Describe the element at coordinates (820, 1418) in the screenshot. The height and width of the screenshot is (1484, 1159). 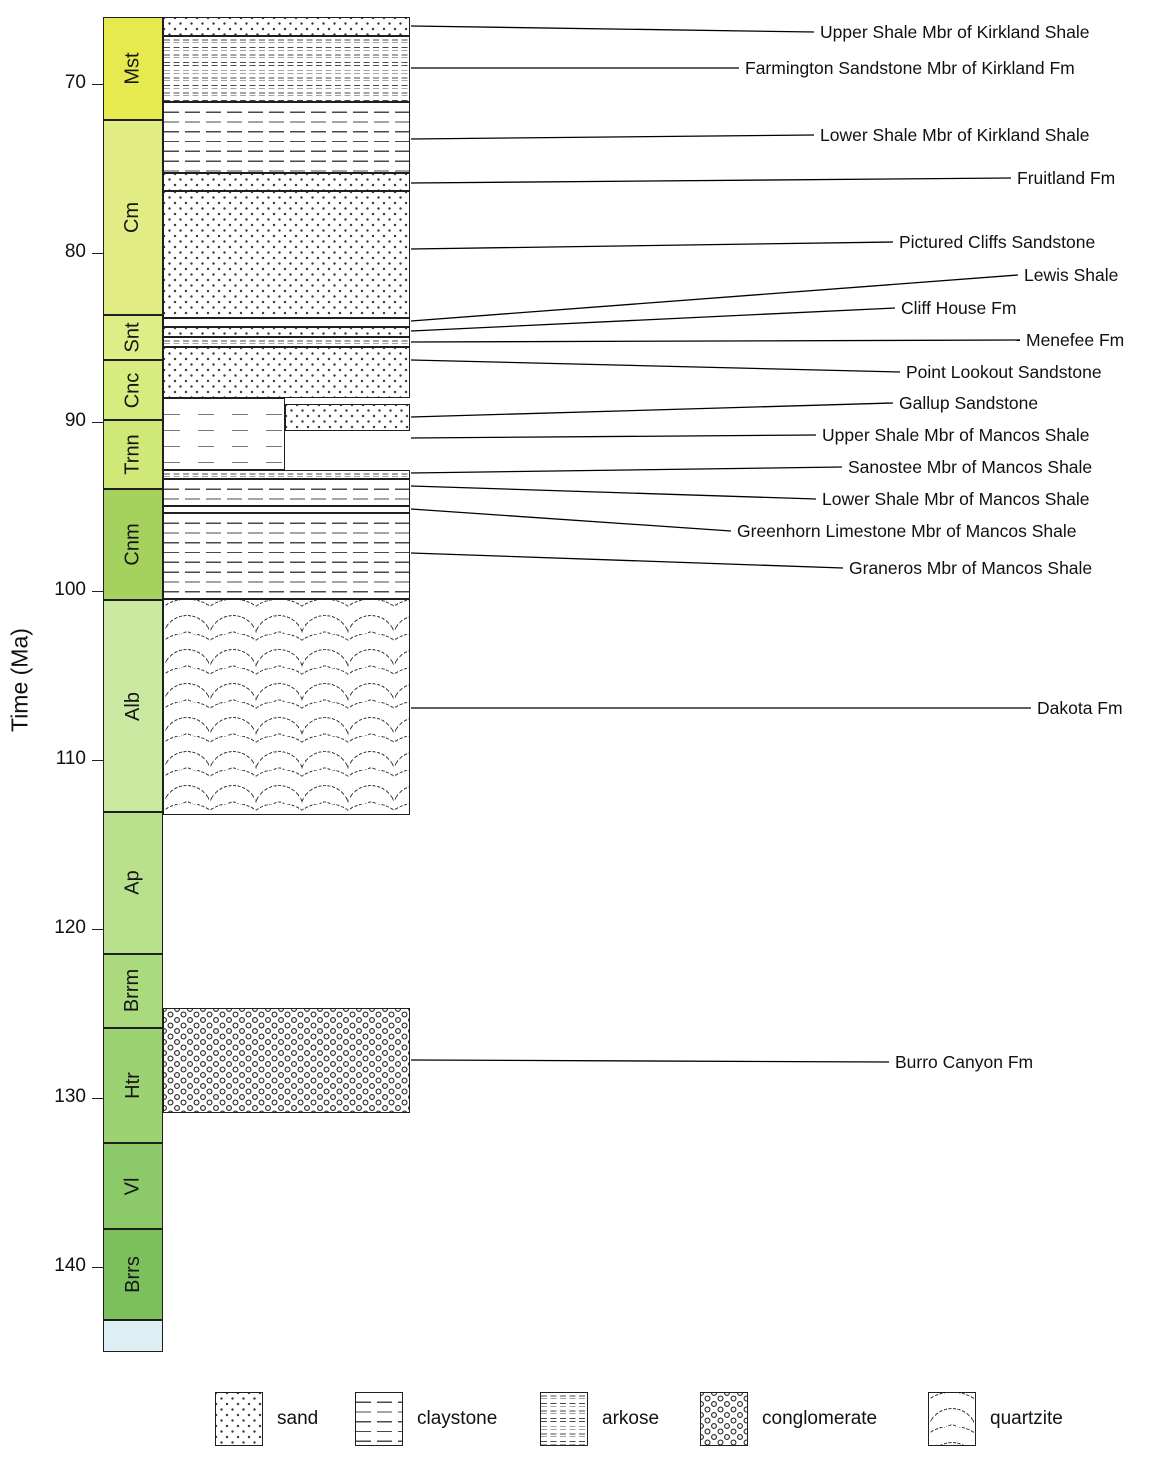
I see `legend-label-conglomerate: conglomerate` at that location.